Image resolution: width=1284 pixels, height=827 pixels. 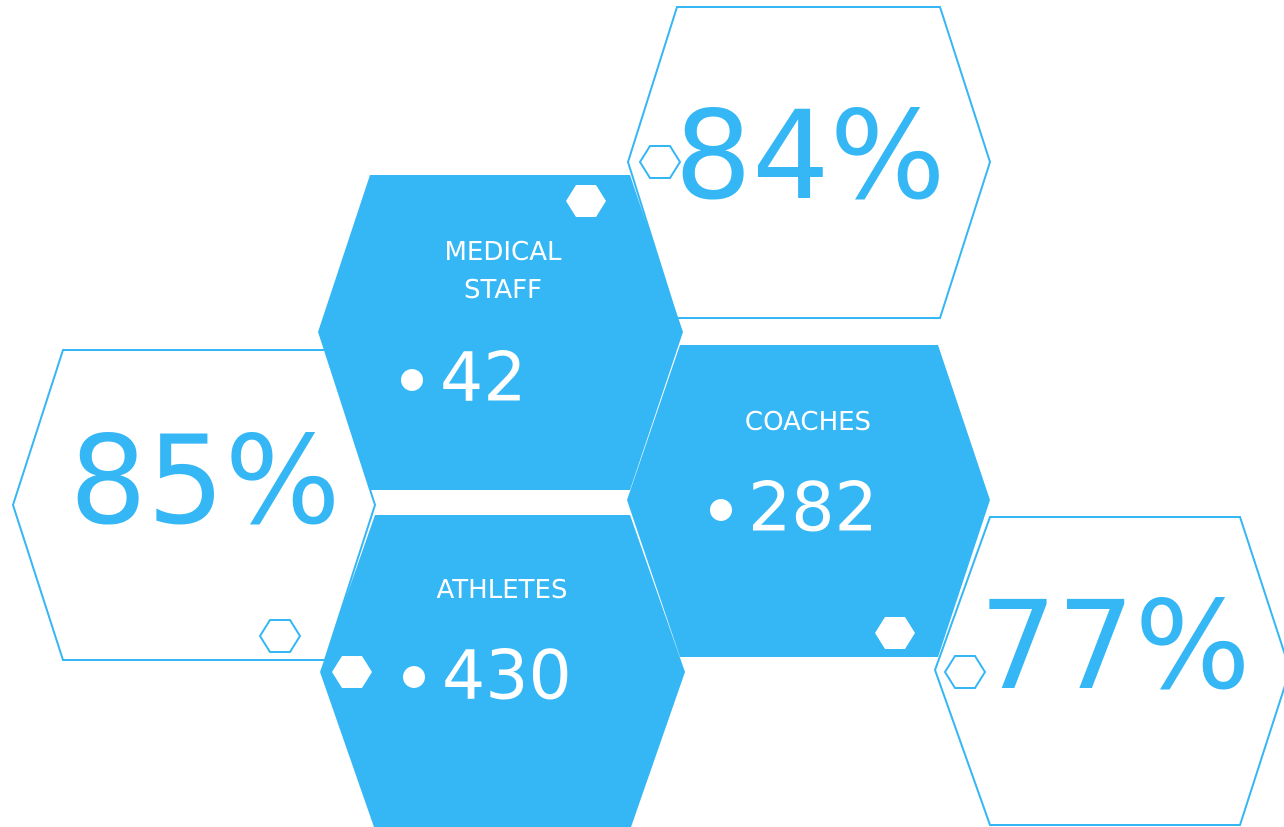 What do you see at coordinates (502, 590) in the screenshot?
I see `stat-label: ATHLETES` at bounding box center [502, 590].